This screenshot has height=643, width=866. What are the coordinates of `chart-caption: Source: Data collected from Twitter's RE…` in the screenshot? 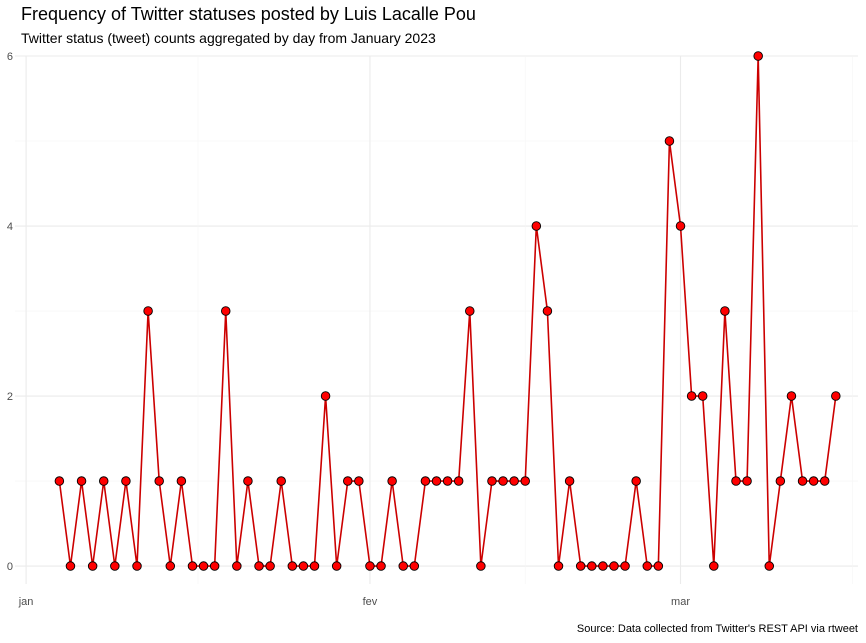 It's located at (717, 629).